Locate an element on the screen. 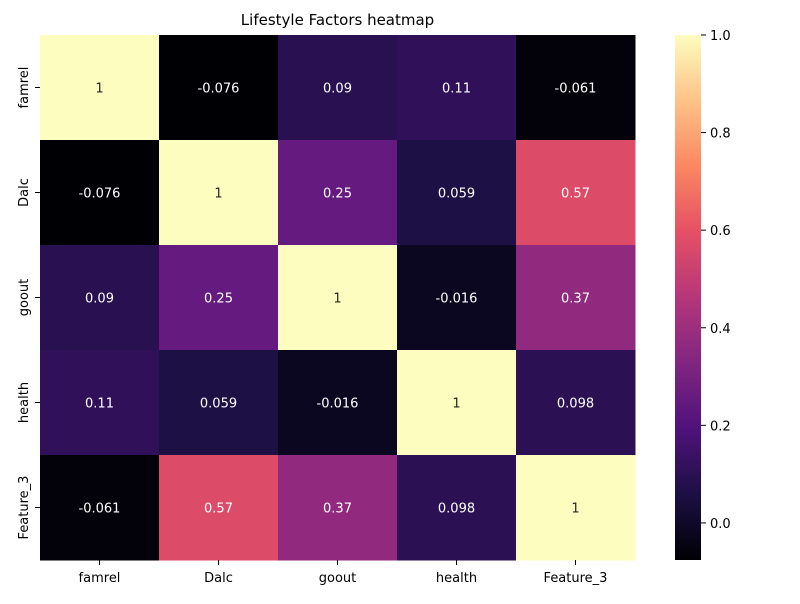  colorbar: 0.0 0.2 0.4 0.6 0.8 1.0 is located at coordinates (703, 294).